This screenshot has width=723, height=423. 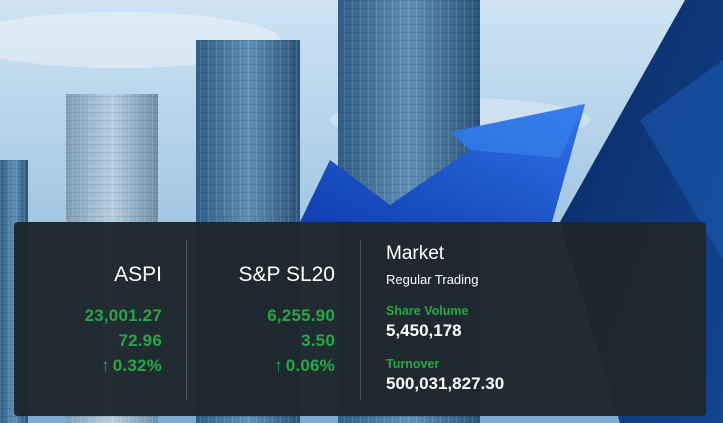 I want to click on index-name: S&P SL20, so click(x=286, y=274).